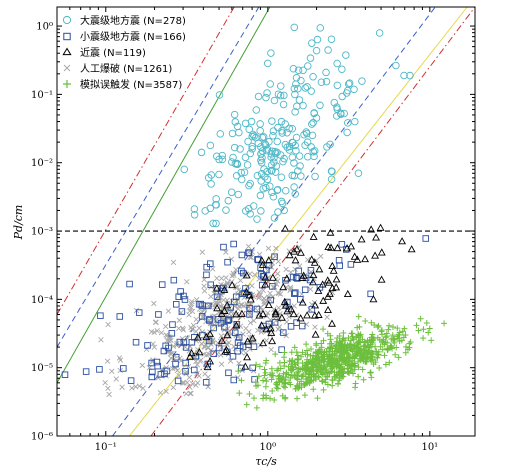 This screenshot has height=474, width=514. What do you see at coordinates (67, 51) in the screenshot?
I see `legend-marker-triangle` at bounding box center [67, 51].